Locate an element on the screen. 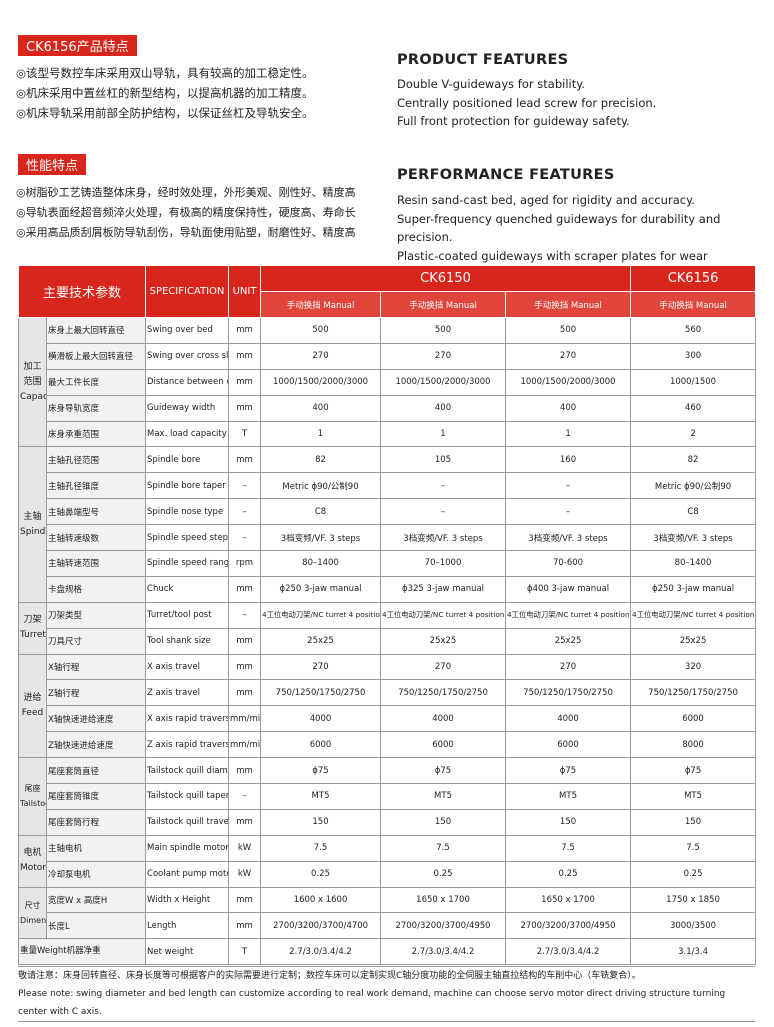  row-en: Z axis travel is located at coordinates (187, 693).